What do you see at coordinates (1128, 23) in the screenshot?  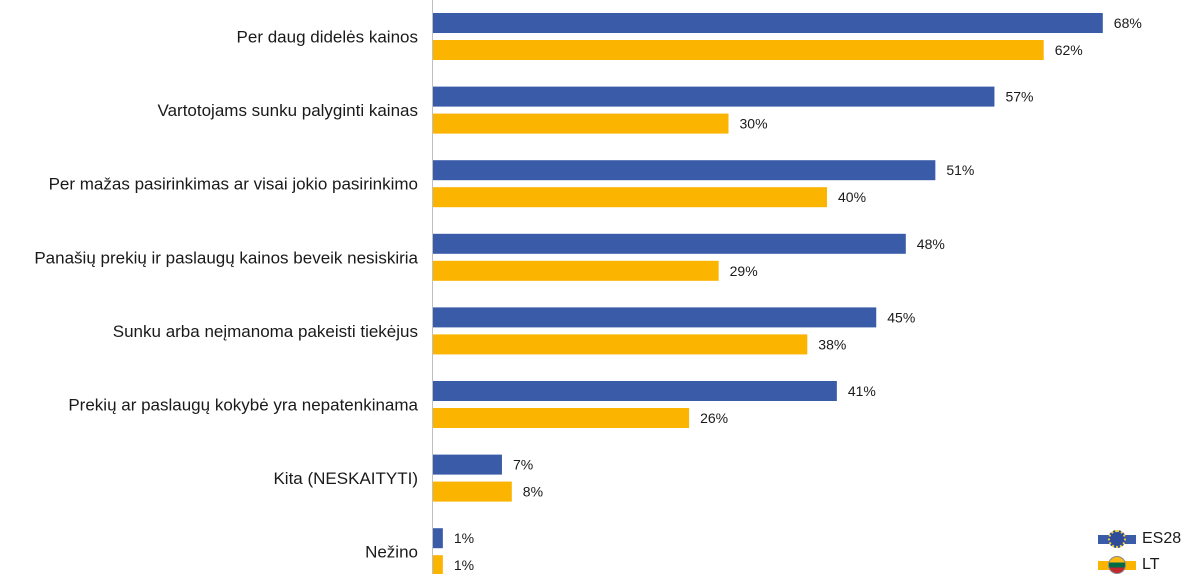 I see `value-label-es28-1: 68%` at bounding box center [1128, 23].